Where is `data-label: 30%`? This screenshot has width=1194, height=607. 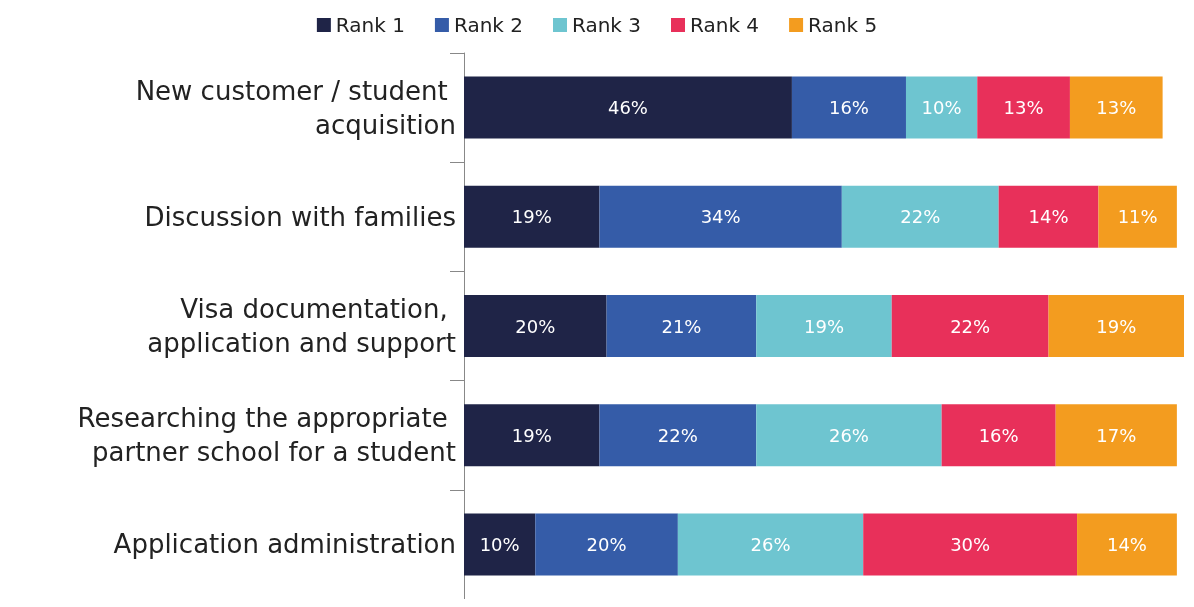 data-label: 30% is located at coordinates (970, 544).